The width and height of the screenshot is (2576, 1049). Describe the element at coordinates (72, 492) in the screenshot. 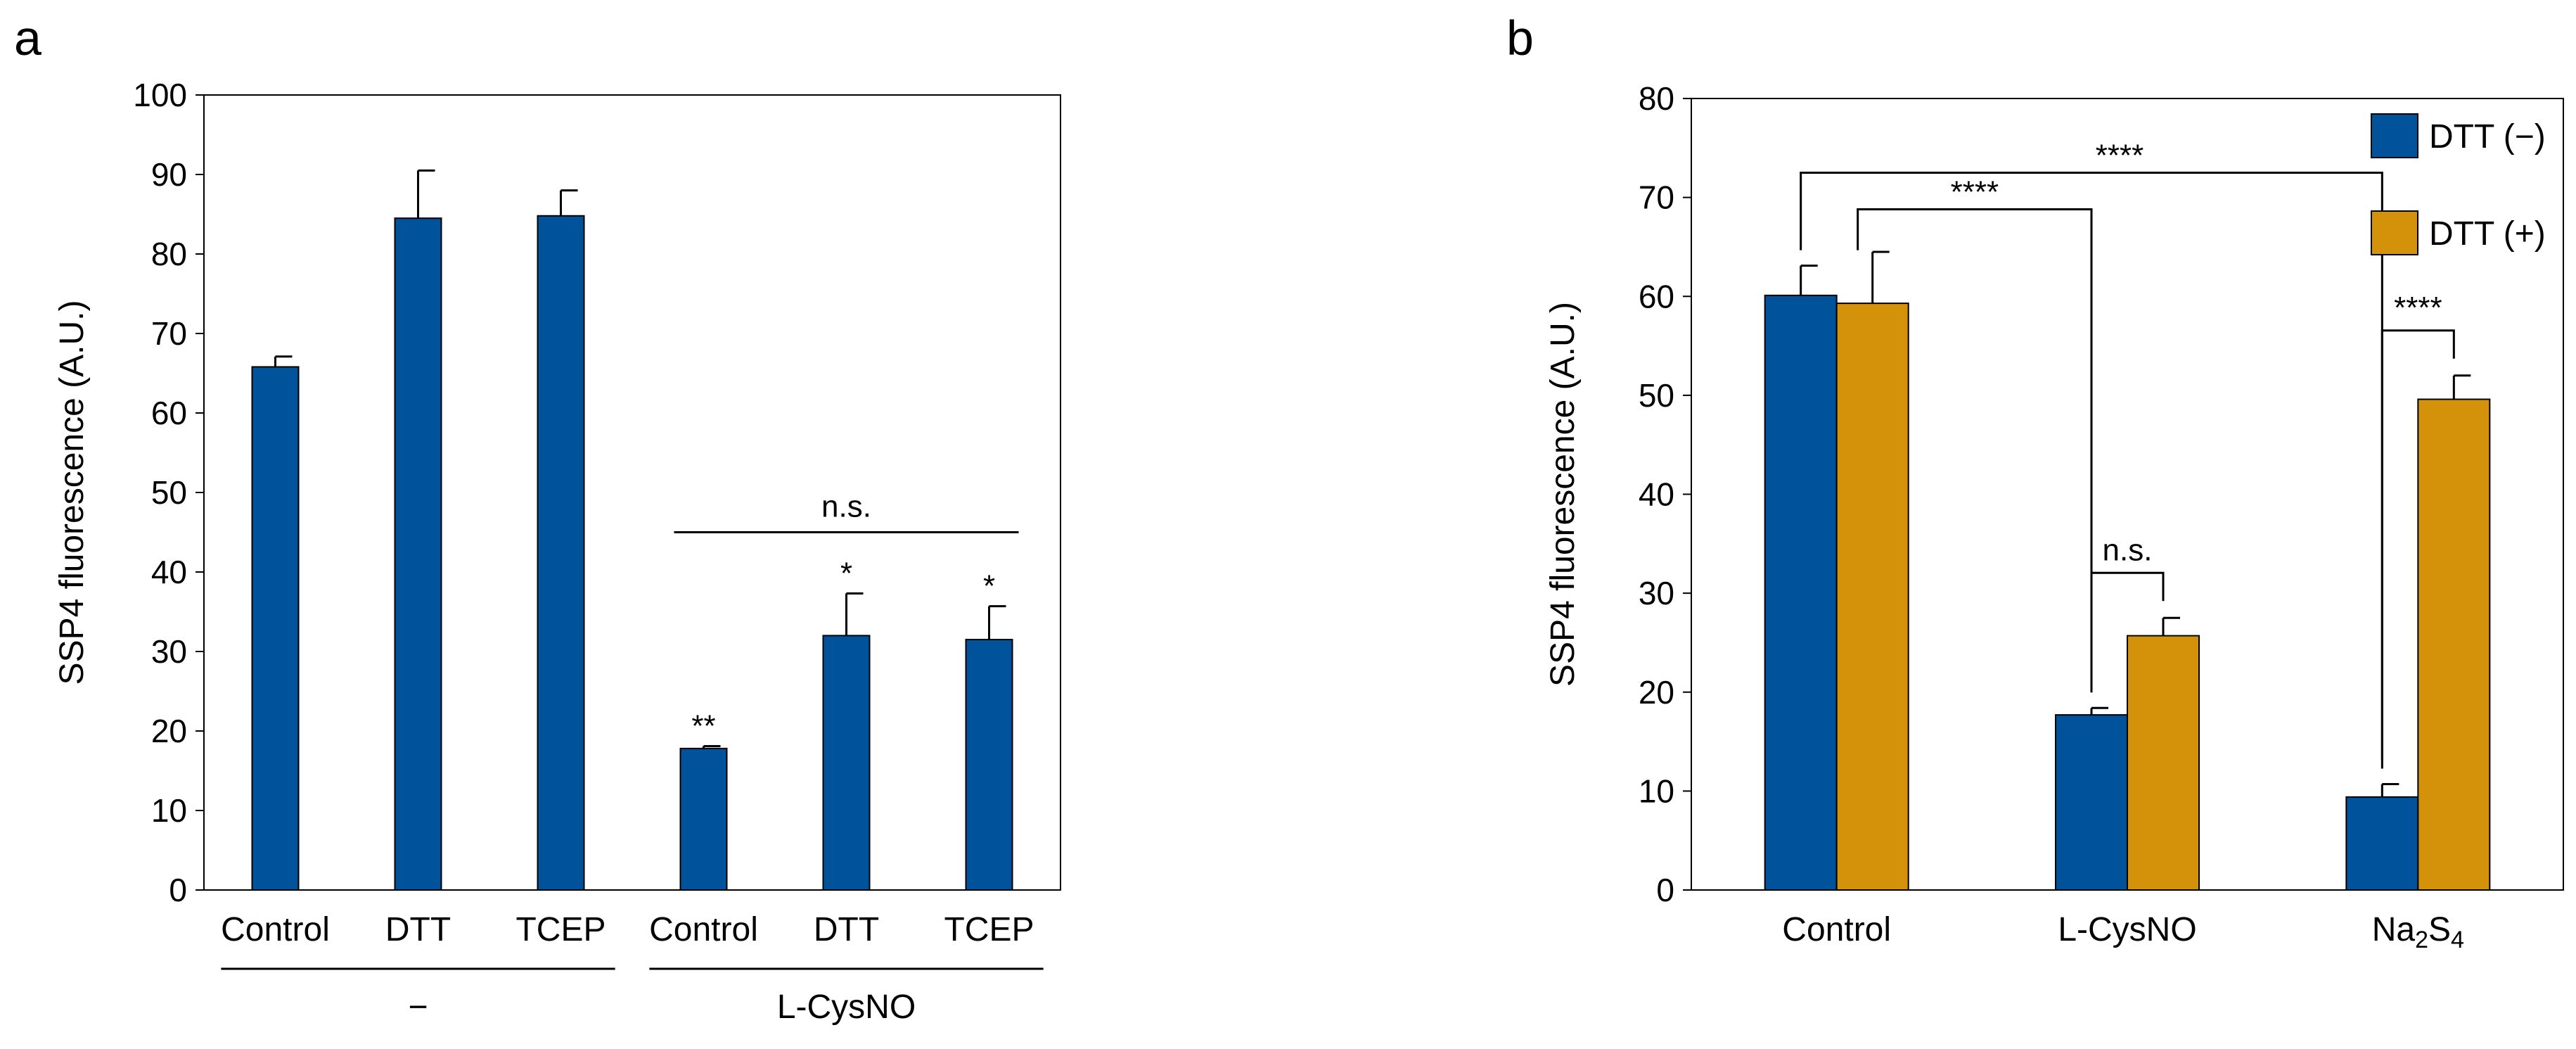

I see `y-axis-title-a: SSP4 fluorescence (A.U.)` at that location.